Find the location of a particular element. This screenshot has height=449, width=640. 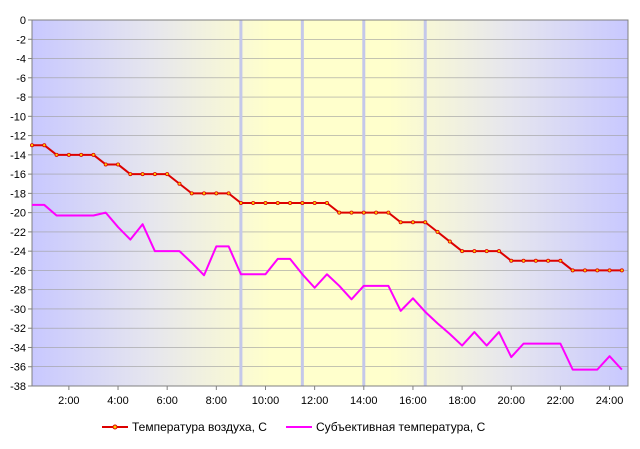

legend-label-air: Температура воздуха, С is located at coordinates (199, 427).